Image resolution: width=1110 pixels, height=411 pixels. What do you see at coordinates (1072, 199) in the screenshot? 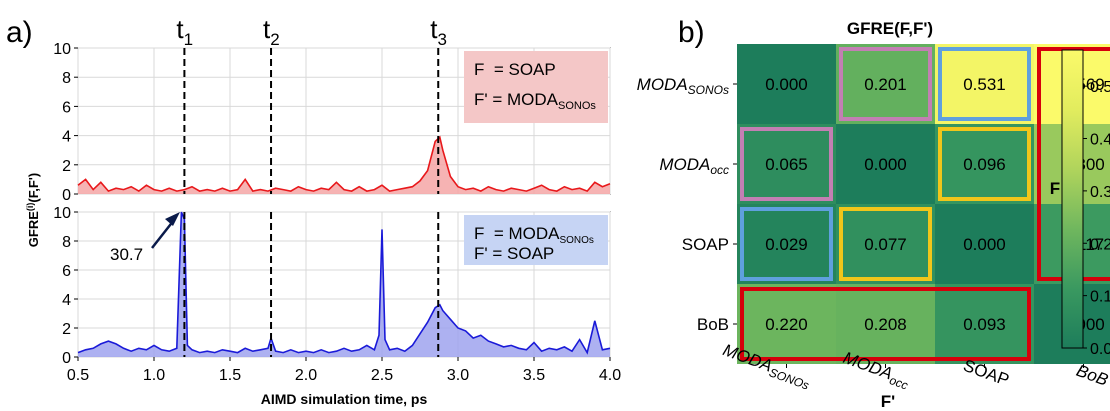
I see `colorbar-bar` at bounding box center [1072, 199].